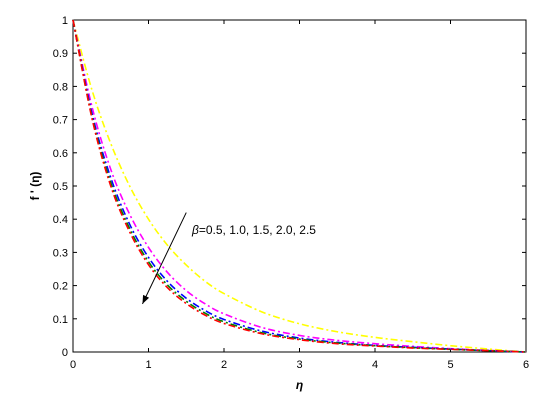 The height and width of the screenshot is (401, 550). I want to click on annotation-arrow-shaft, so click(164, 258).